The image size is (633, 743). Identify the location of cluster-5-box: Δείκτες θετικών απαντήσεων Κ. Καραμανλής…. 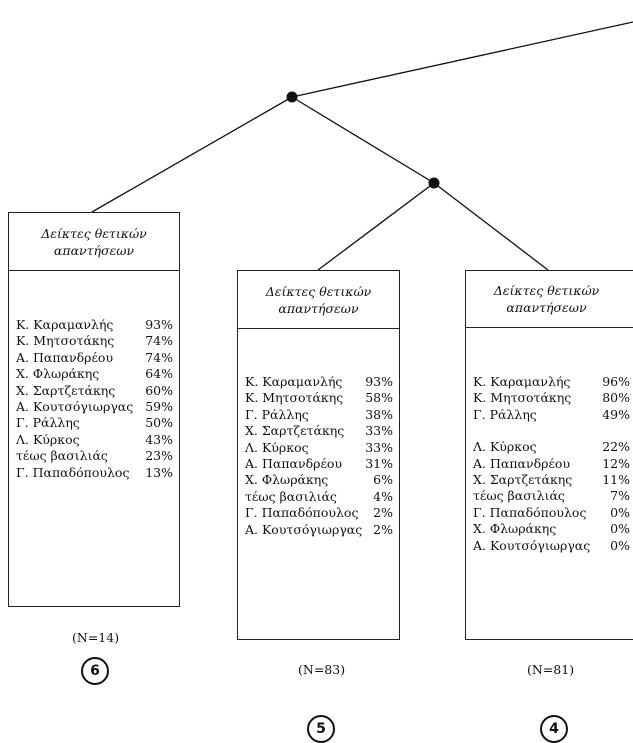
(318, 455).